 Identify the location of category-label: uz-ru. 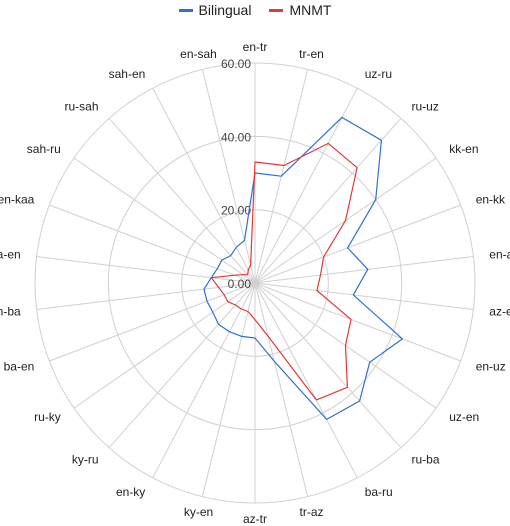
(378, 74).